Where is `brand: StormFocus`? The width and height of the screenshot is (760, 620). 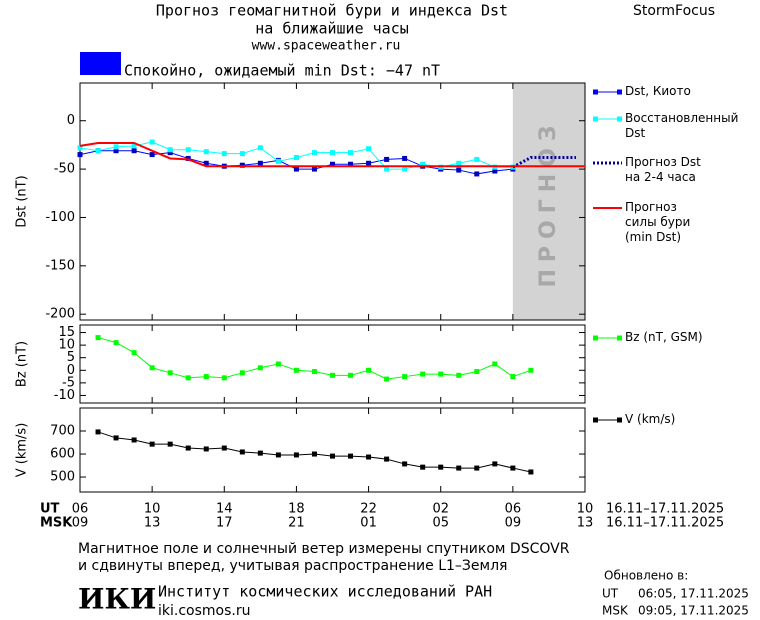 brand: StormFocus is located at coordinates (674, 11).